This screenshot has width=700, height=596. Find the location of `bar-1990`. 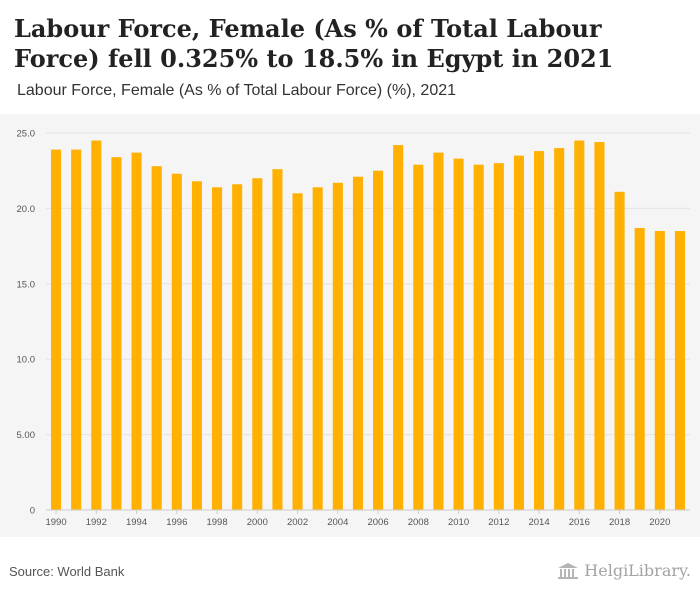

bar-1990 is located at coordinates (56, 329).